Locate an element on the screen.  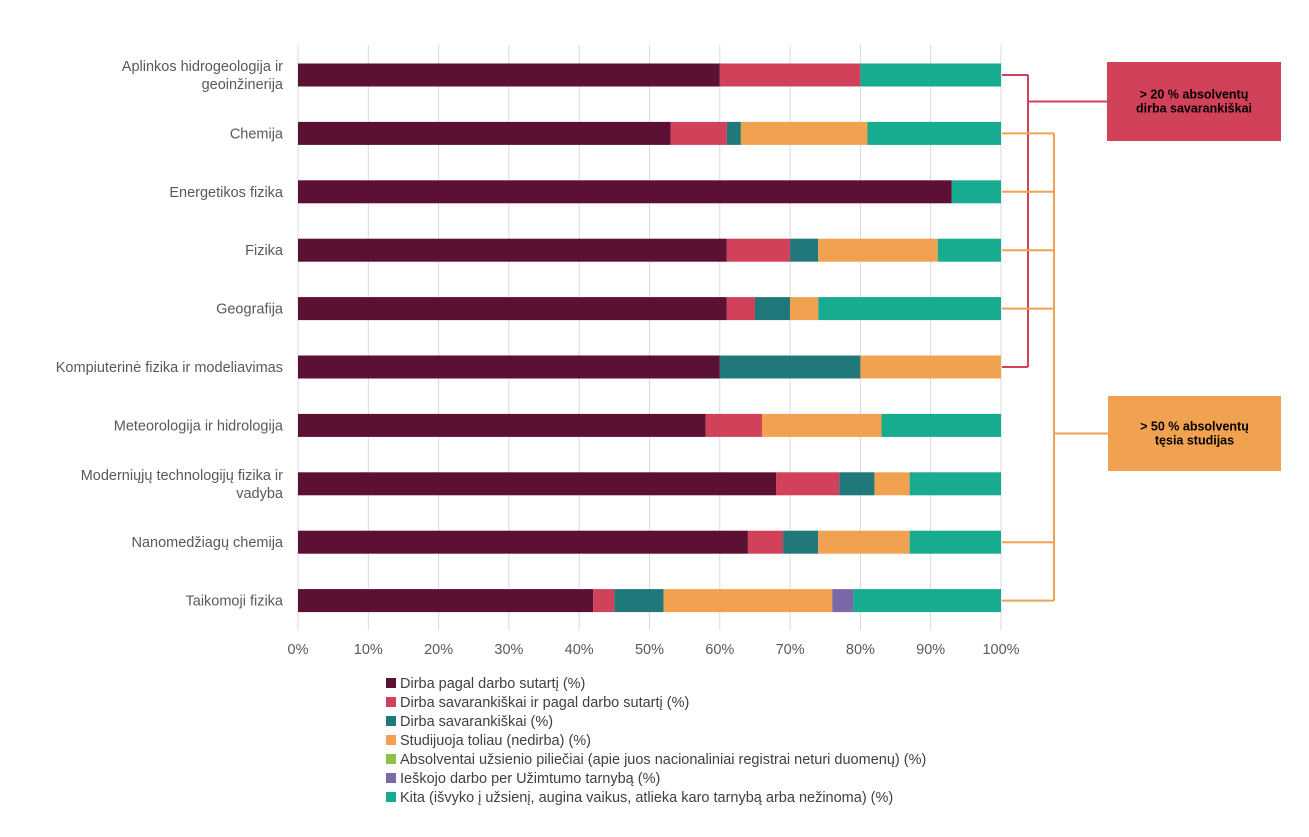
callout-text: dirba savarankiškai is located at coordinates (1194, 109).